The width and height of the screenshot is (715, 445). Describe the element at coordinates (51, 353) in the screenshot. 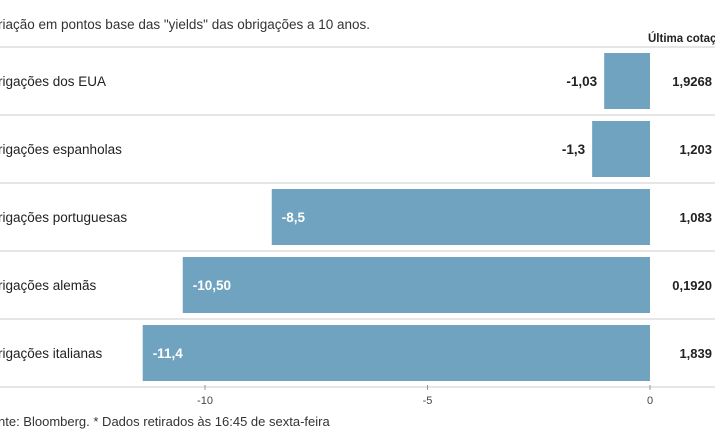

I see `category-label: rigações italianas` at that location.